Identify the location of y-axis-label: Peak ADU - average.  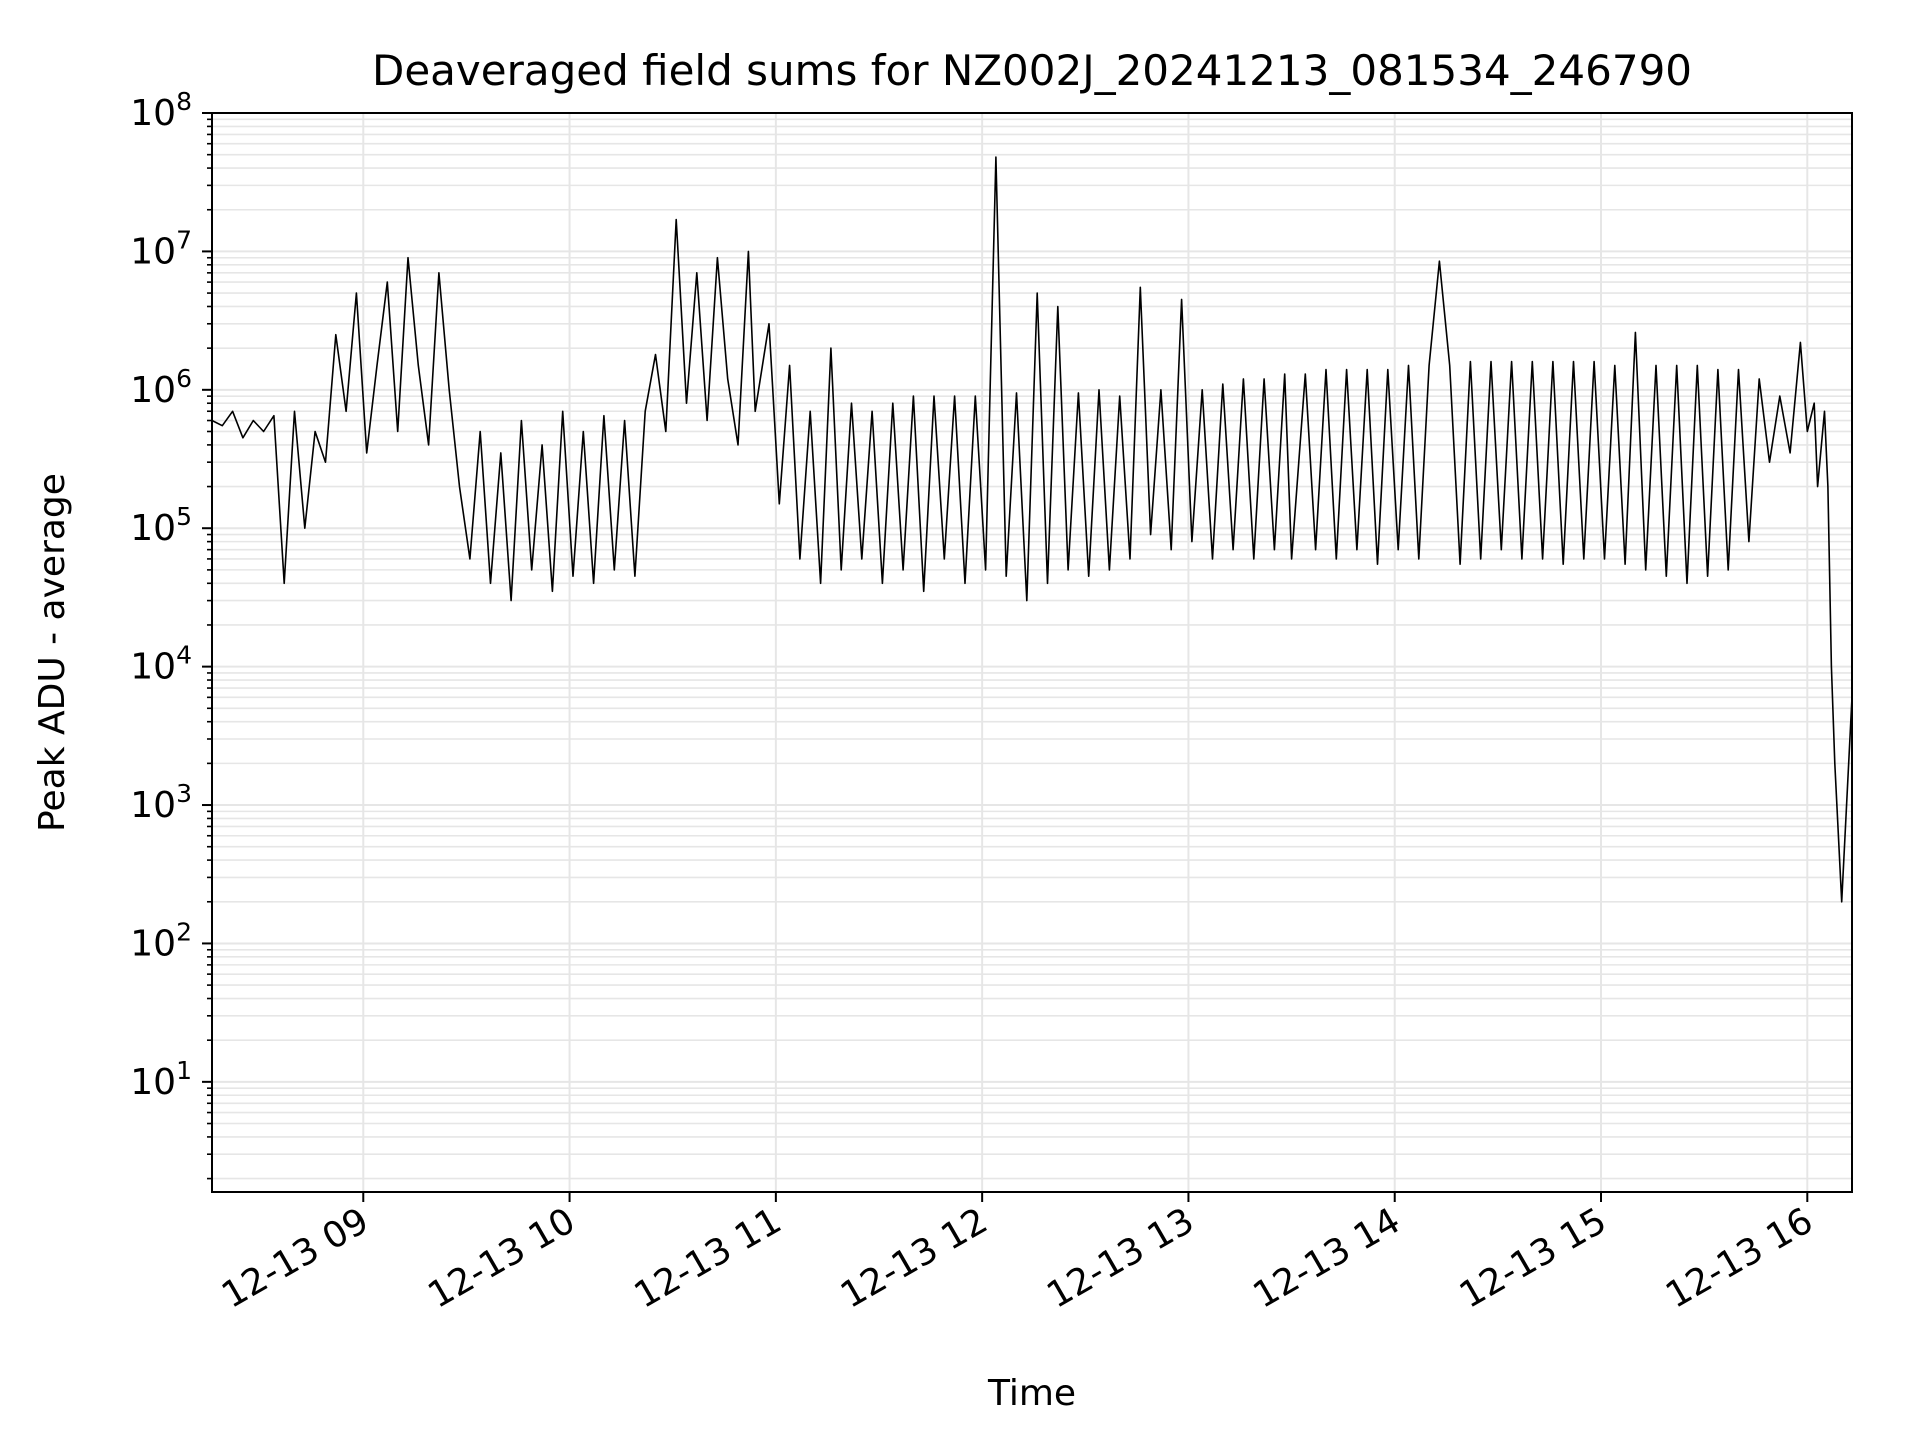
(52, 652).